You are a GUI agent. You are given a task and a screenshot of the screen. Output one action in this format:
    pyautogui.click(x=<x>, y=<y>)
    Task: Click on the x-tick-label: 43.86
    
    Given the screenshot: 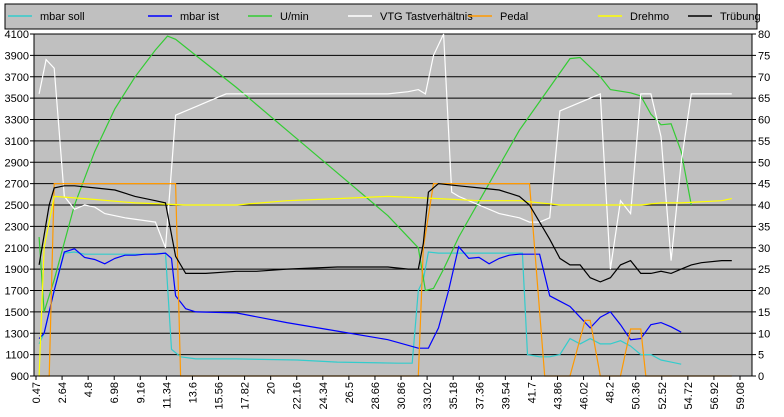 What is the action you would take?
    pyautogui.click(x=558, y=396)
    